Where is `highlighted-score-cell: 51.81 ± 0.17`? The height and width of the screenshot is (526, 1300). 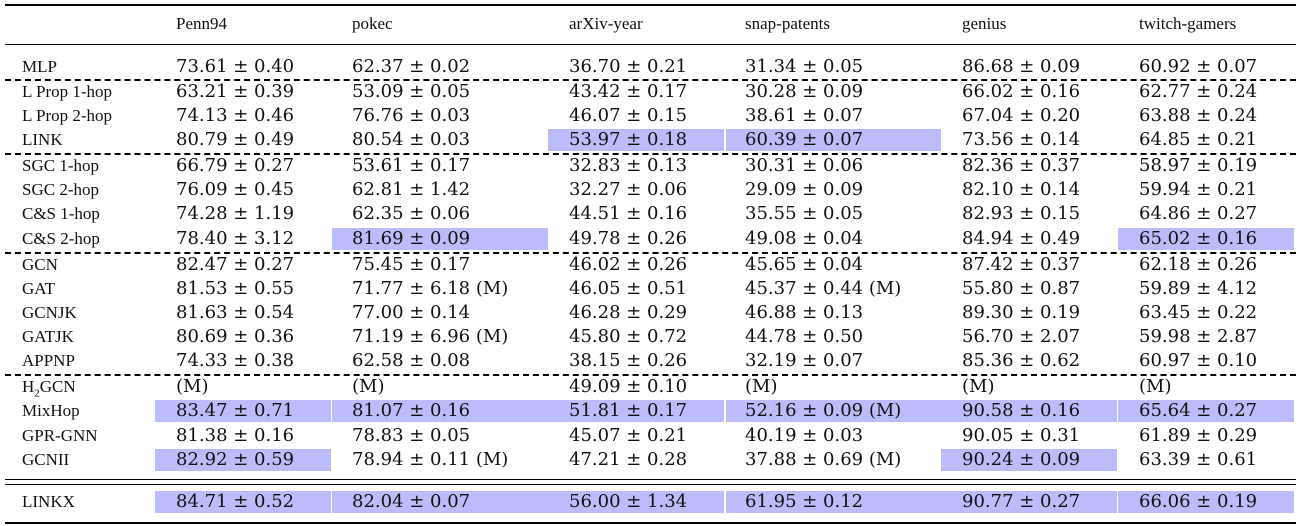 highlighted-score-cell: 51.81 ± 0.17 is located at coordinates (636, 411).